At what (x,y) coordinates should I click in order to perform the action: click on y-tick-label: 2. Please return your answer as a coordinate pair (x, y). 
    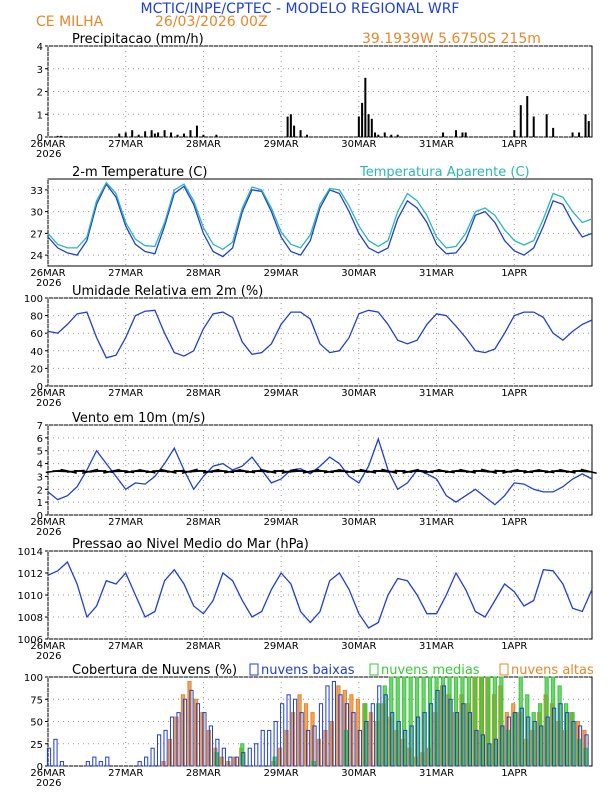
    Looking at the image, I should click on (40, 93).